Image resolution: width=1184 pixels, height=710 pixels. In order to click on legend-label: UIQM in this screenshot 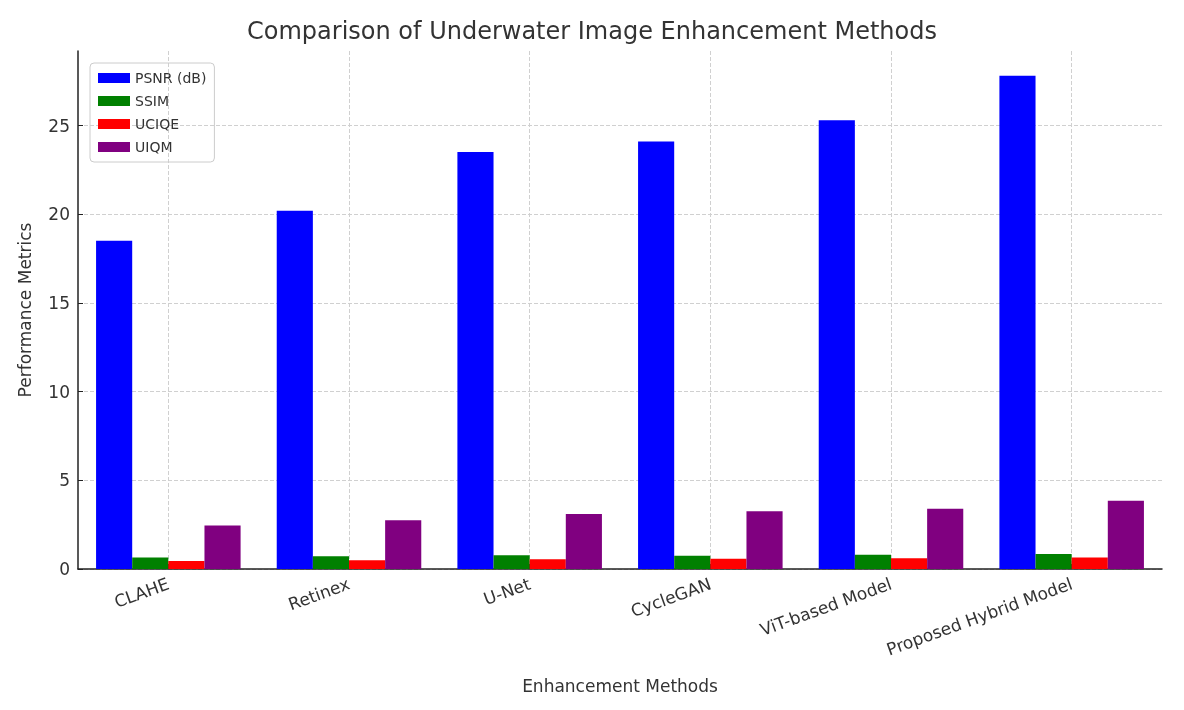, I will do `click(154, 147)`.